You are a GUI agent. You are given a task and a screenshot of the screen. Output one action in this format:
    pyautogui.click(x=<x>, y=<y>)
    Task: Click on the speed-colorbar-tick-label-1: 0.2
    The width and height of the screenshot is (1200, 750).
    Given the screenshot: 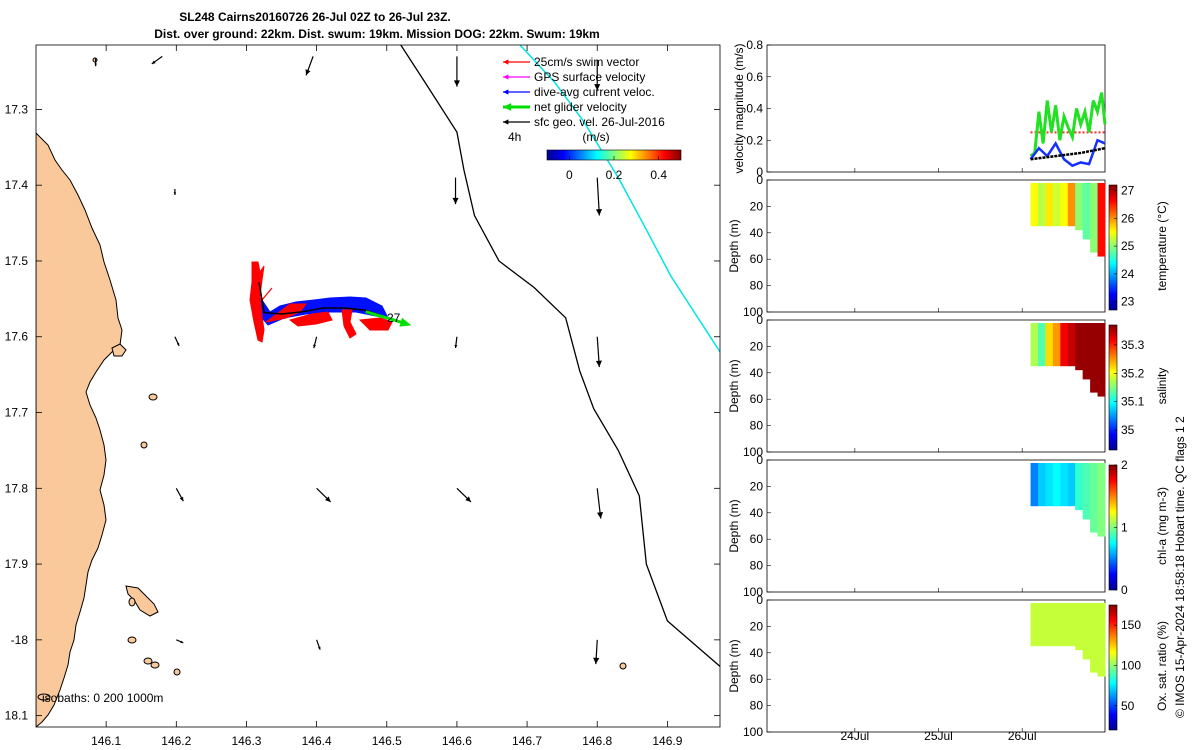 What is the action you would take?
    pyautogui.click(x=614, y=175)
    